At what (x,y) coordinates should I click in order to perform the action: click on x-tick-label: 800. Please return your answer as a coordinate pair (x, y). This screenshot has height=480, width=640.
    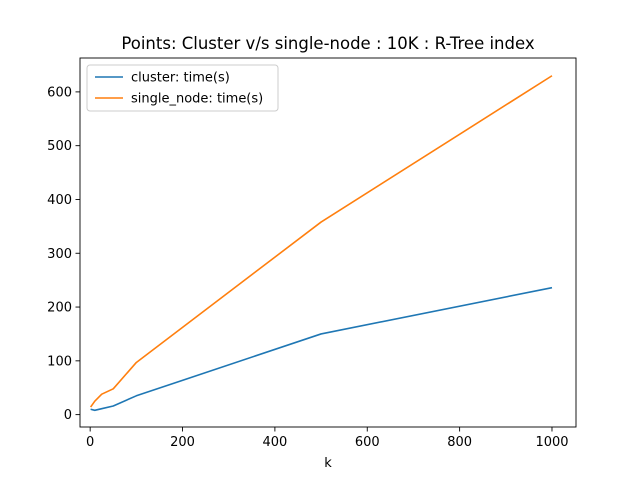
    Looking at the image, I should click on (459, 442).